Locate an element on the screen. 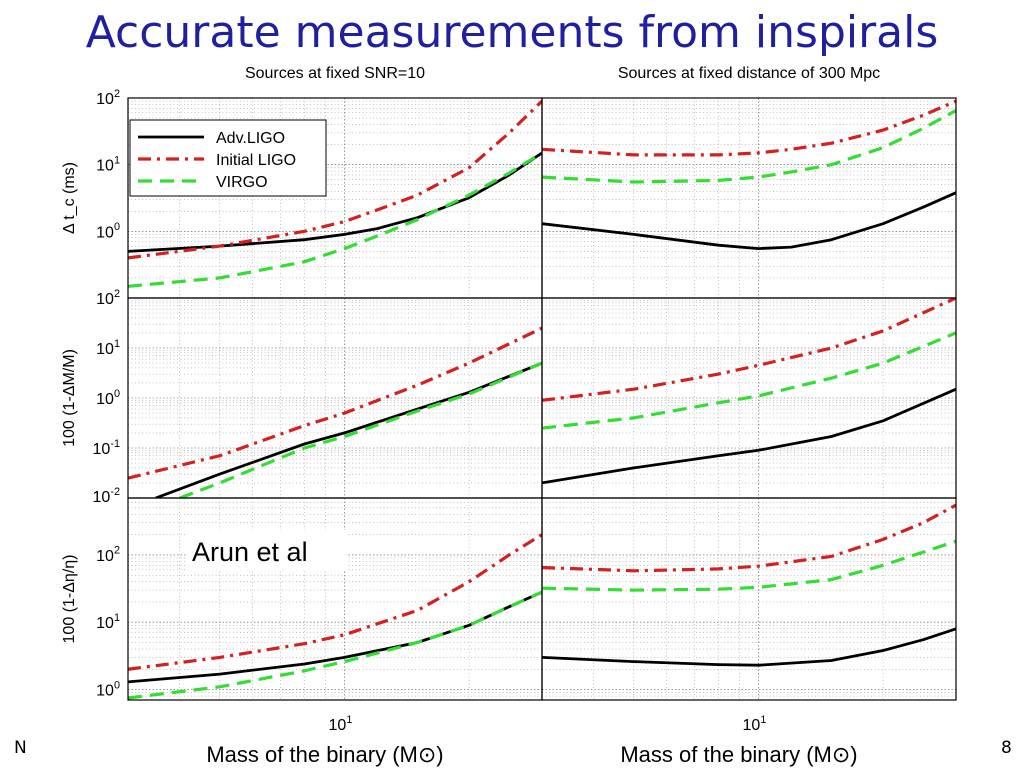 The width and height of the screenshot is (1024, 768). legend-box is located at coordinates (228, 158).